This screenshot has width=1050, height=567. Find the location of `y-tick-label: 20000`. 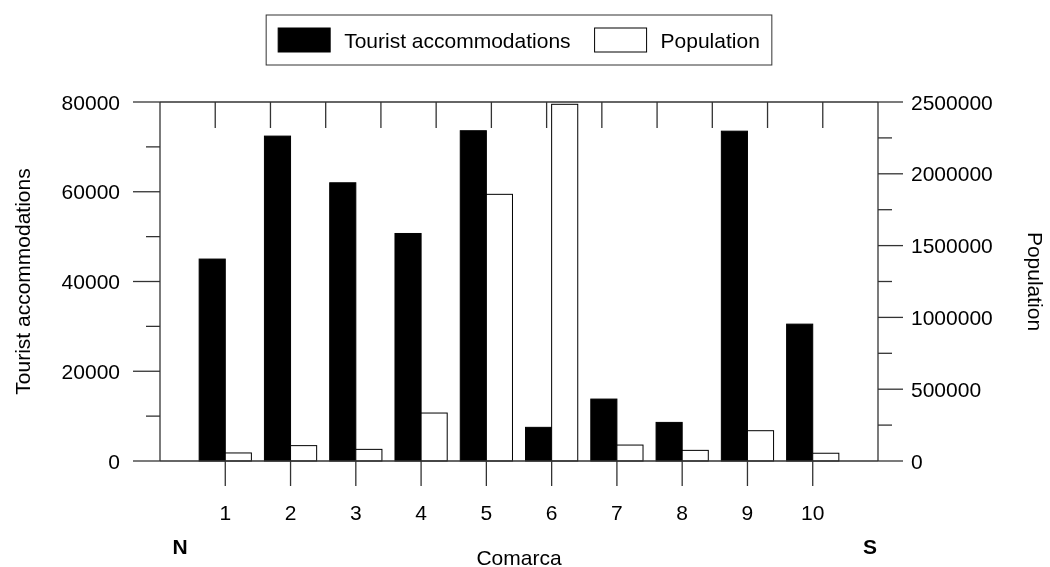

y-tick-label: 20000 is located at coordinates (90, 371).